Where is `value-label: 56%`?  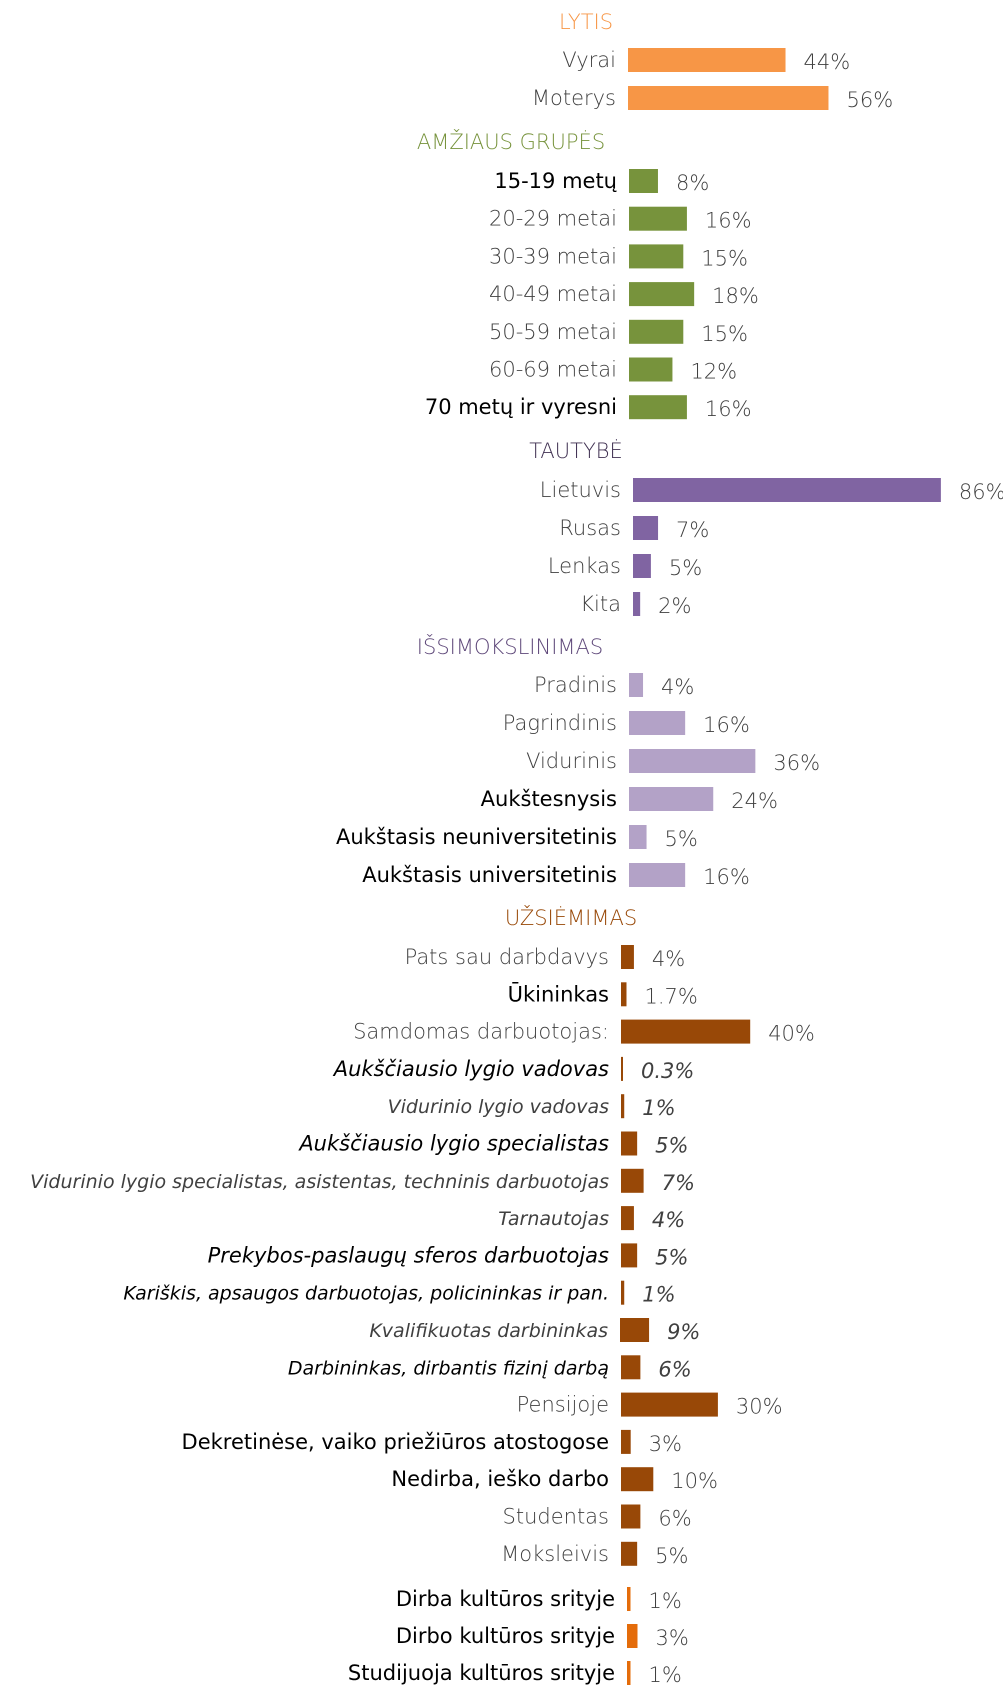 value-label: 56% is located at coordinates (869, 100).